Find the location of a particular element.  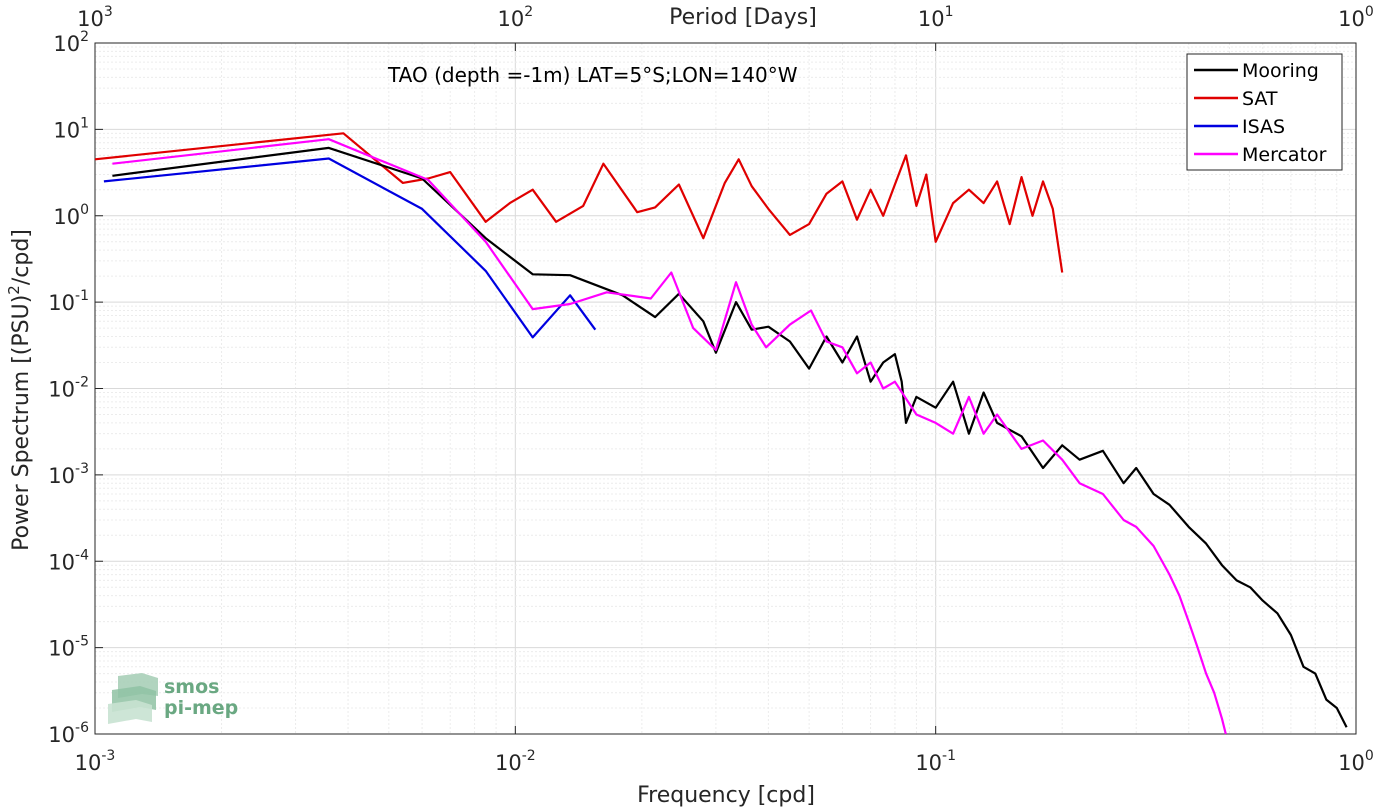

top-tick-label: 10³ is located at coordinates (95, 17).